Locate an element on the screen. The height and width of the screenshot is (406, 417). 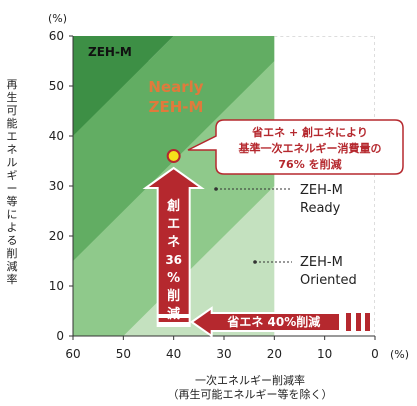
region-label-oriented-line2: Oriented is located at coordinates (328, 280).